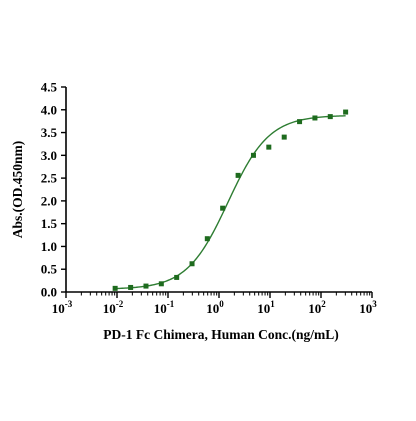  Describe the element at coordinates (171, 304) in the screenshot. I see `x-tick-exponent: -1` at that location.